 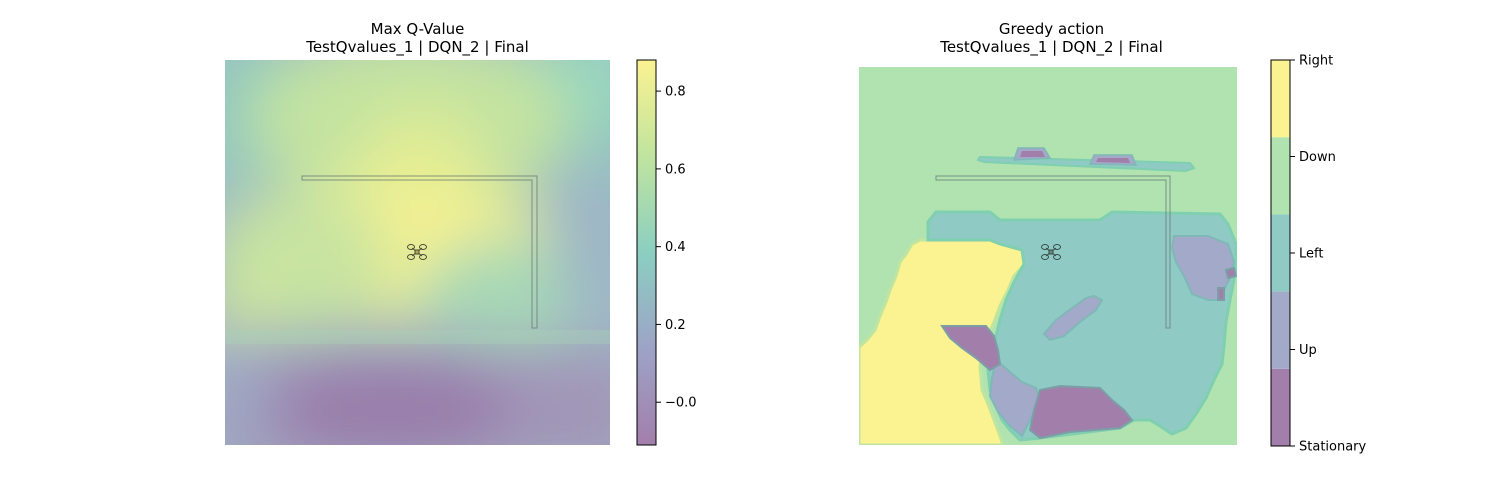 I want to click on q-value-colorbar-ticks: −0.0 0.2 0.4 0.6 0.8, so click(x=676, y=248).